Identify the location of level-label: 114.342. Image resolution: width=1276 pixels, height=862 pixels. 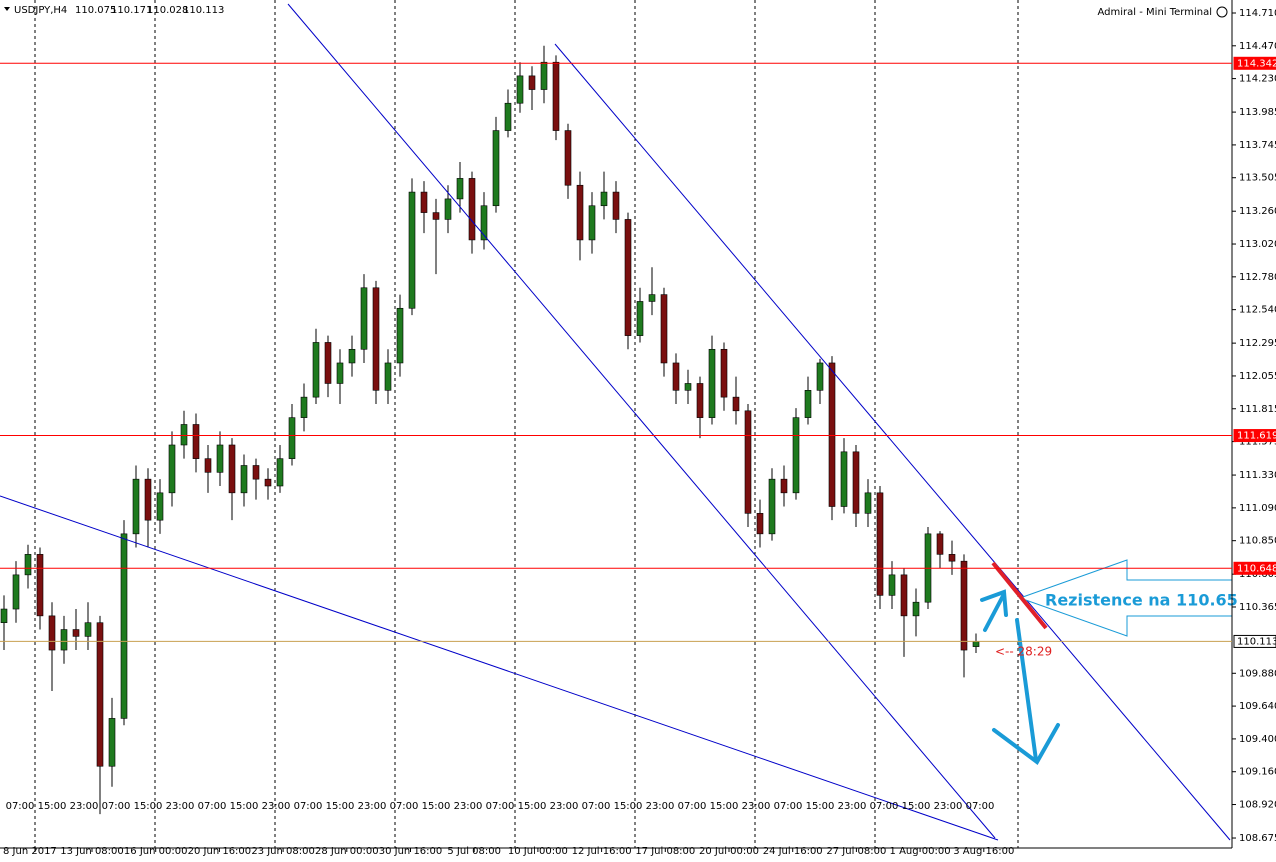
(1256, 63).